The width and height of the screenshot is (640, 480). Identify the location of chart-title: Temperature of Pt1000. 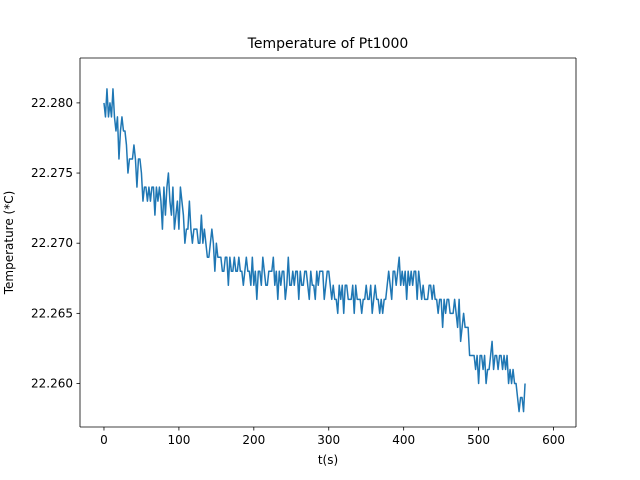
(328, 44).